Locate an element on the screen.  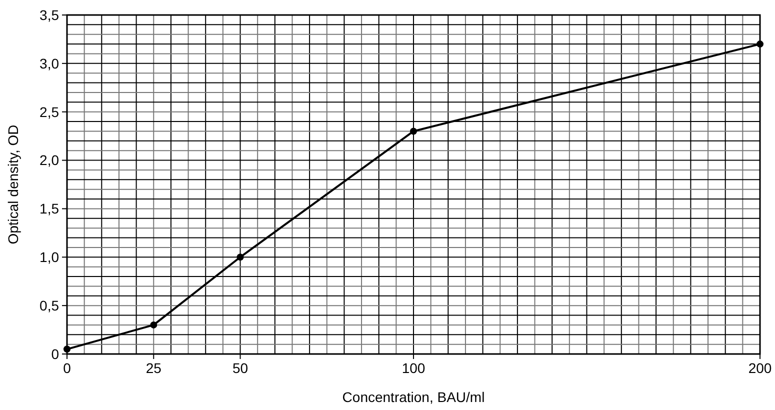
y-tick-label: 1,5 is located at coordinates (50, 208).